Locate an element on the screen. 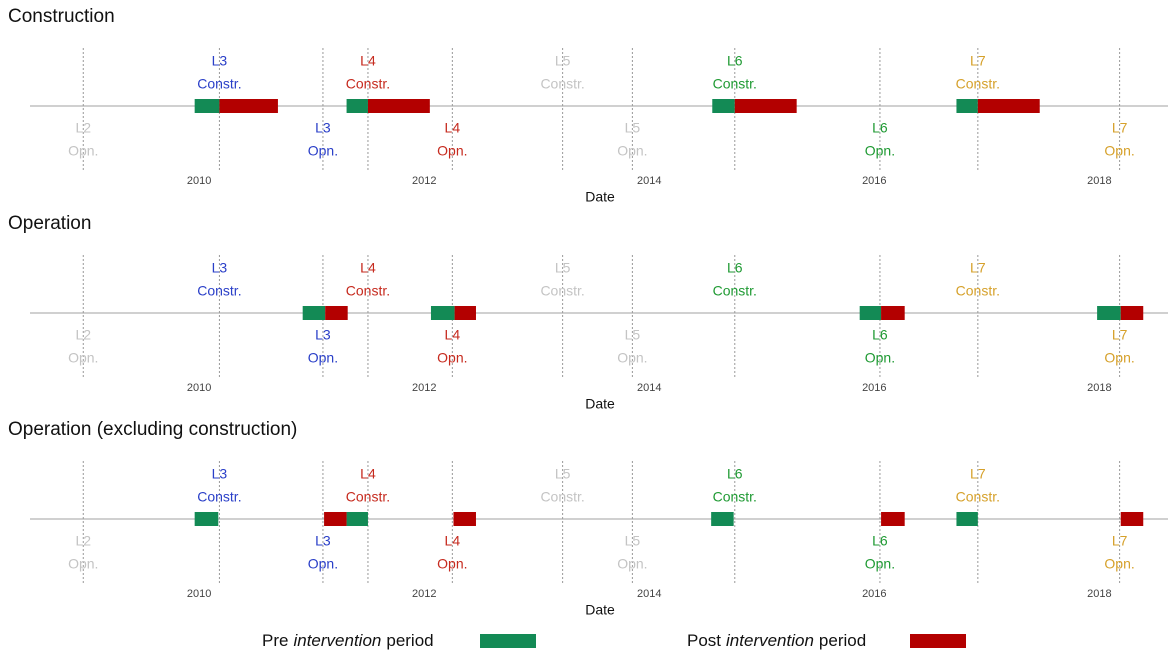 The image size is (1168, 656). panel-title: Operation is located at coordinates (49, 223).